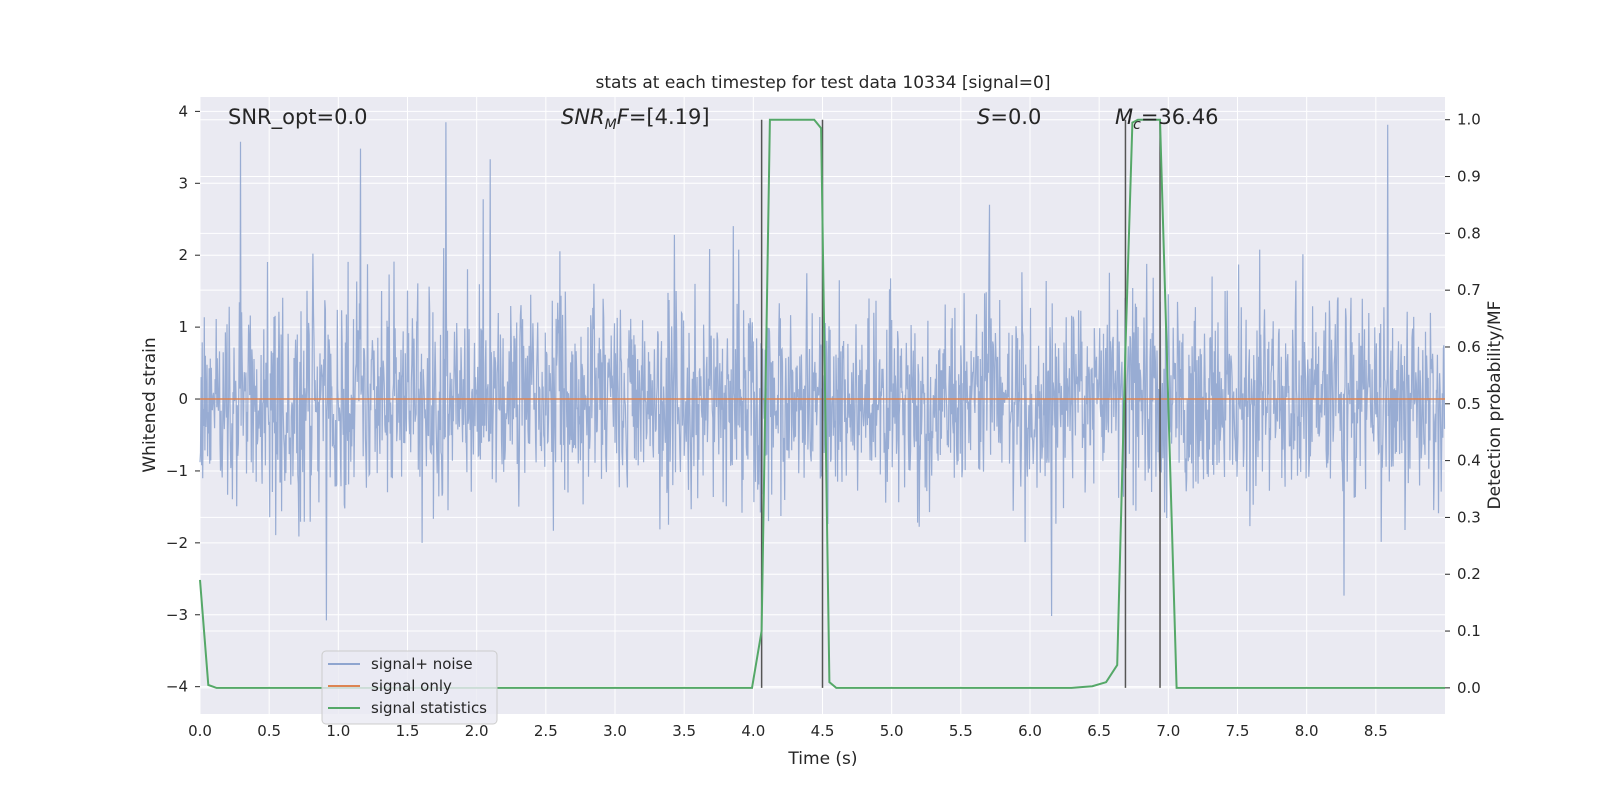 This screenshot has height=804, width=1600. I want to click on legend-label-signal-only: signal only, so click(411, 686).